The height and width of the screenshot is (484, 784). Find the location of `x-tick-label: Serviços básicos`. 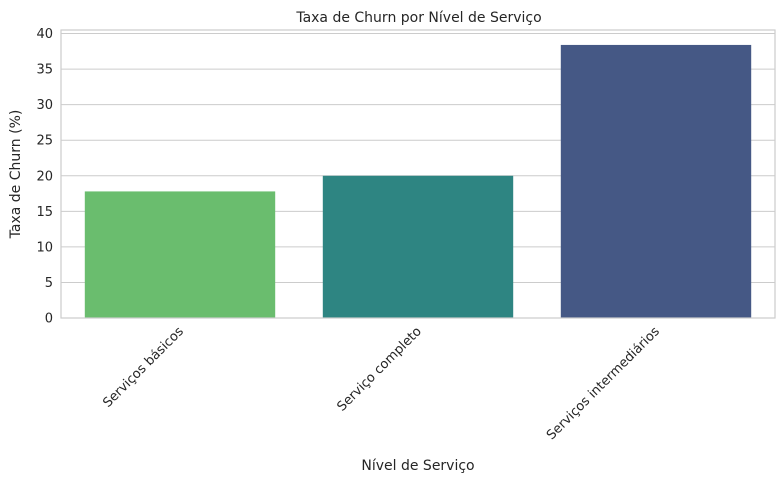

x-tick-label: Serviços básicos is located at coordinates (143, 367).